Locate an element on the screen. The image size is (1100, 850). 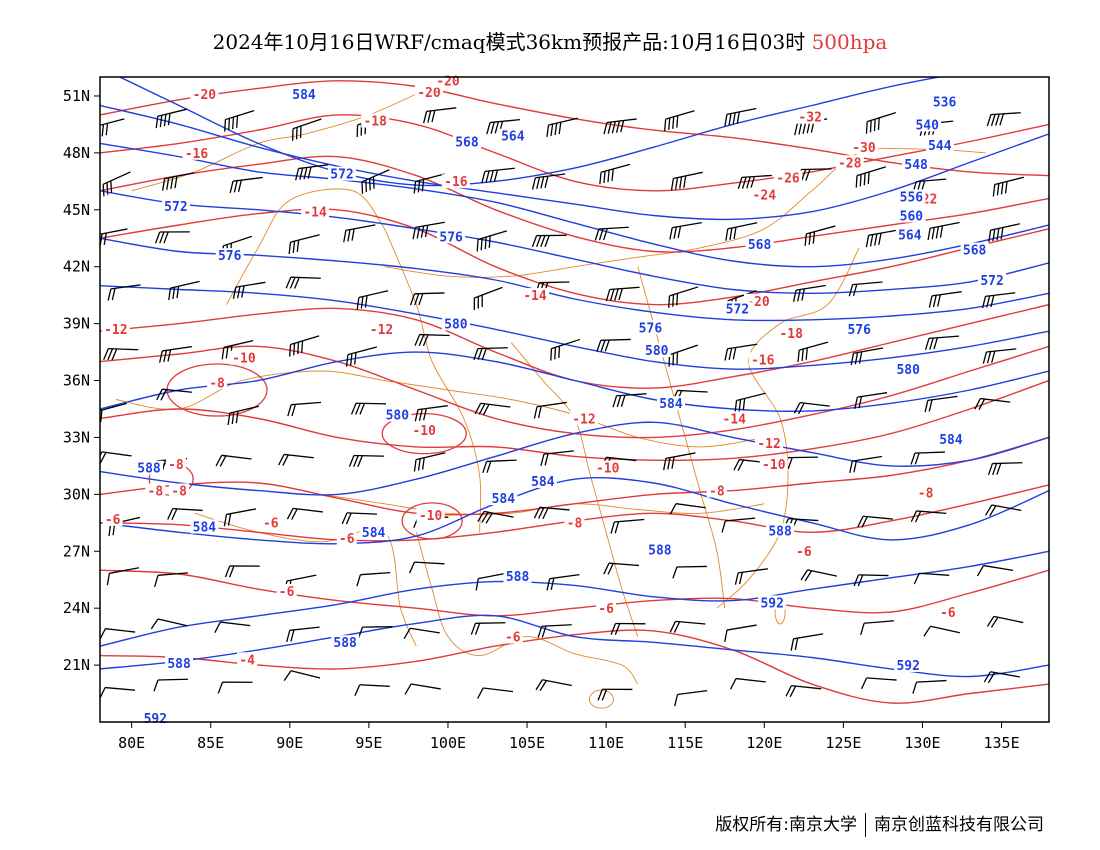
border-line is located at coordinates (527, 608).